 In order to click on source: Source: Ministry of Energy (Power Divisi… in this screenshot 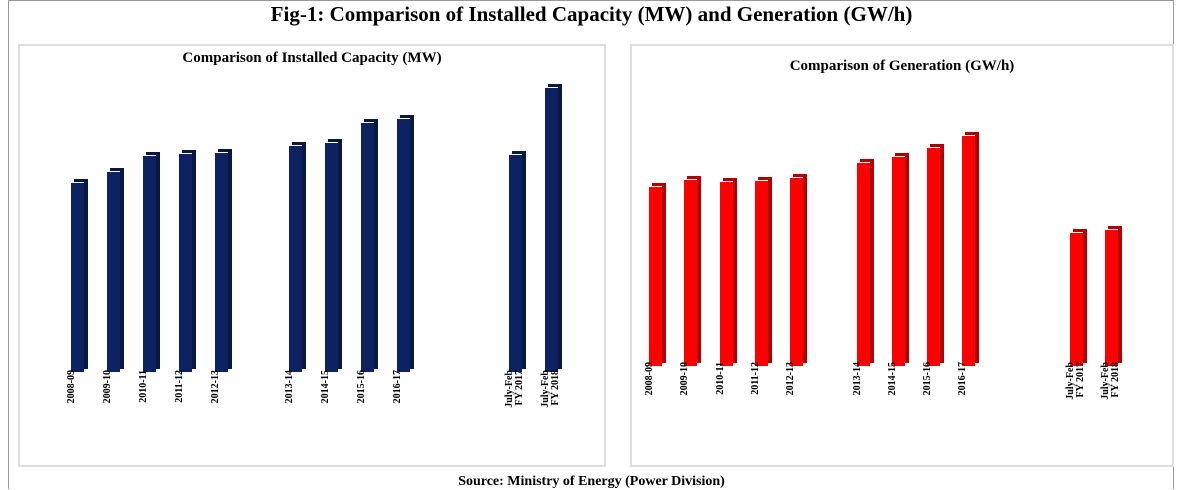, I will do `click(591, 481)`.